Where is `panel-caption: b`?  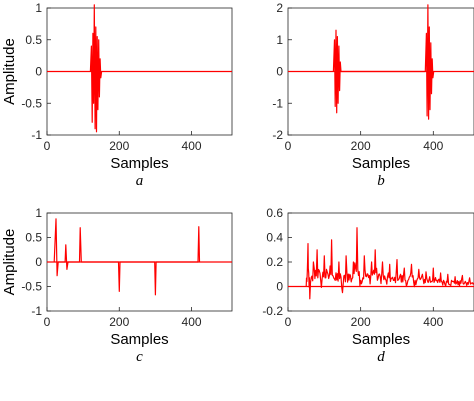
panel-caption: b is located at coordinates (381, 181).